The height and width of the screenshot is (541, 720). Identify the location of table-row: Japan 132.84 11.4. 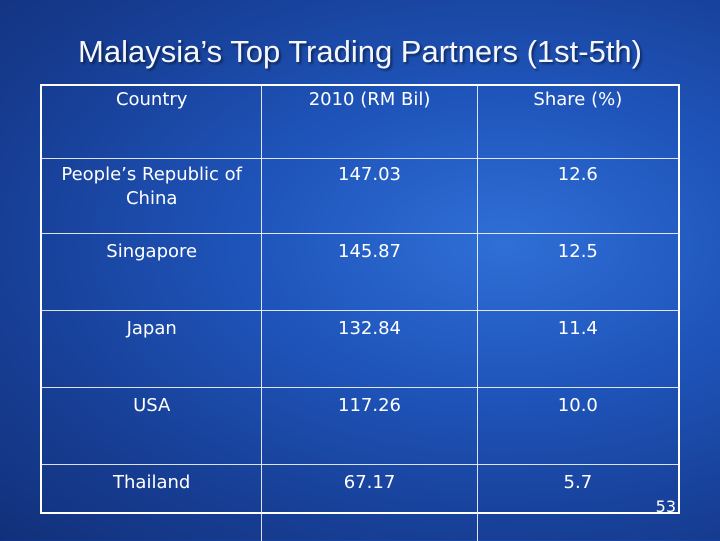
(360, 349).